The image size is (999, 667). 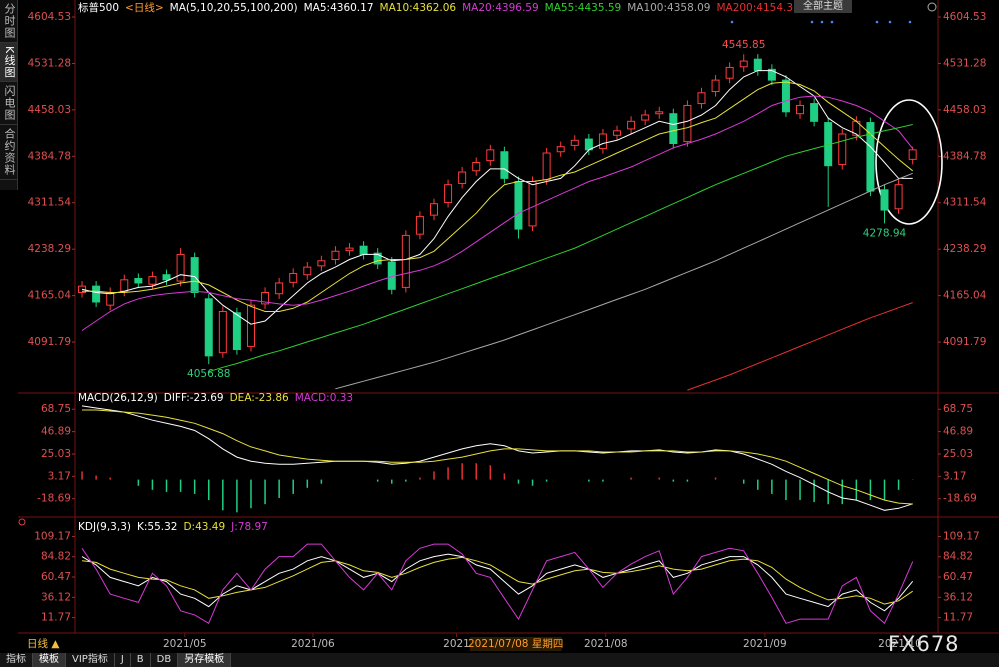 What do you see at coordinates (961, 536) in the screenshot?
I see `y-tick-label: 109.17` at bounding box center [961, 536].